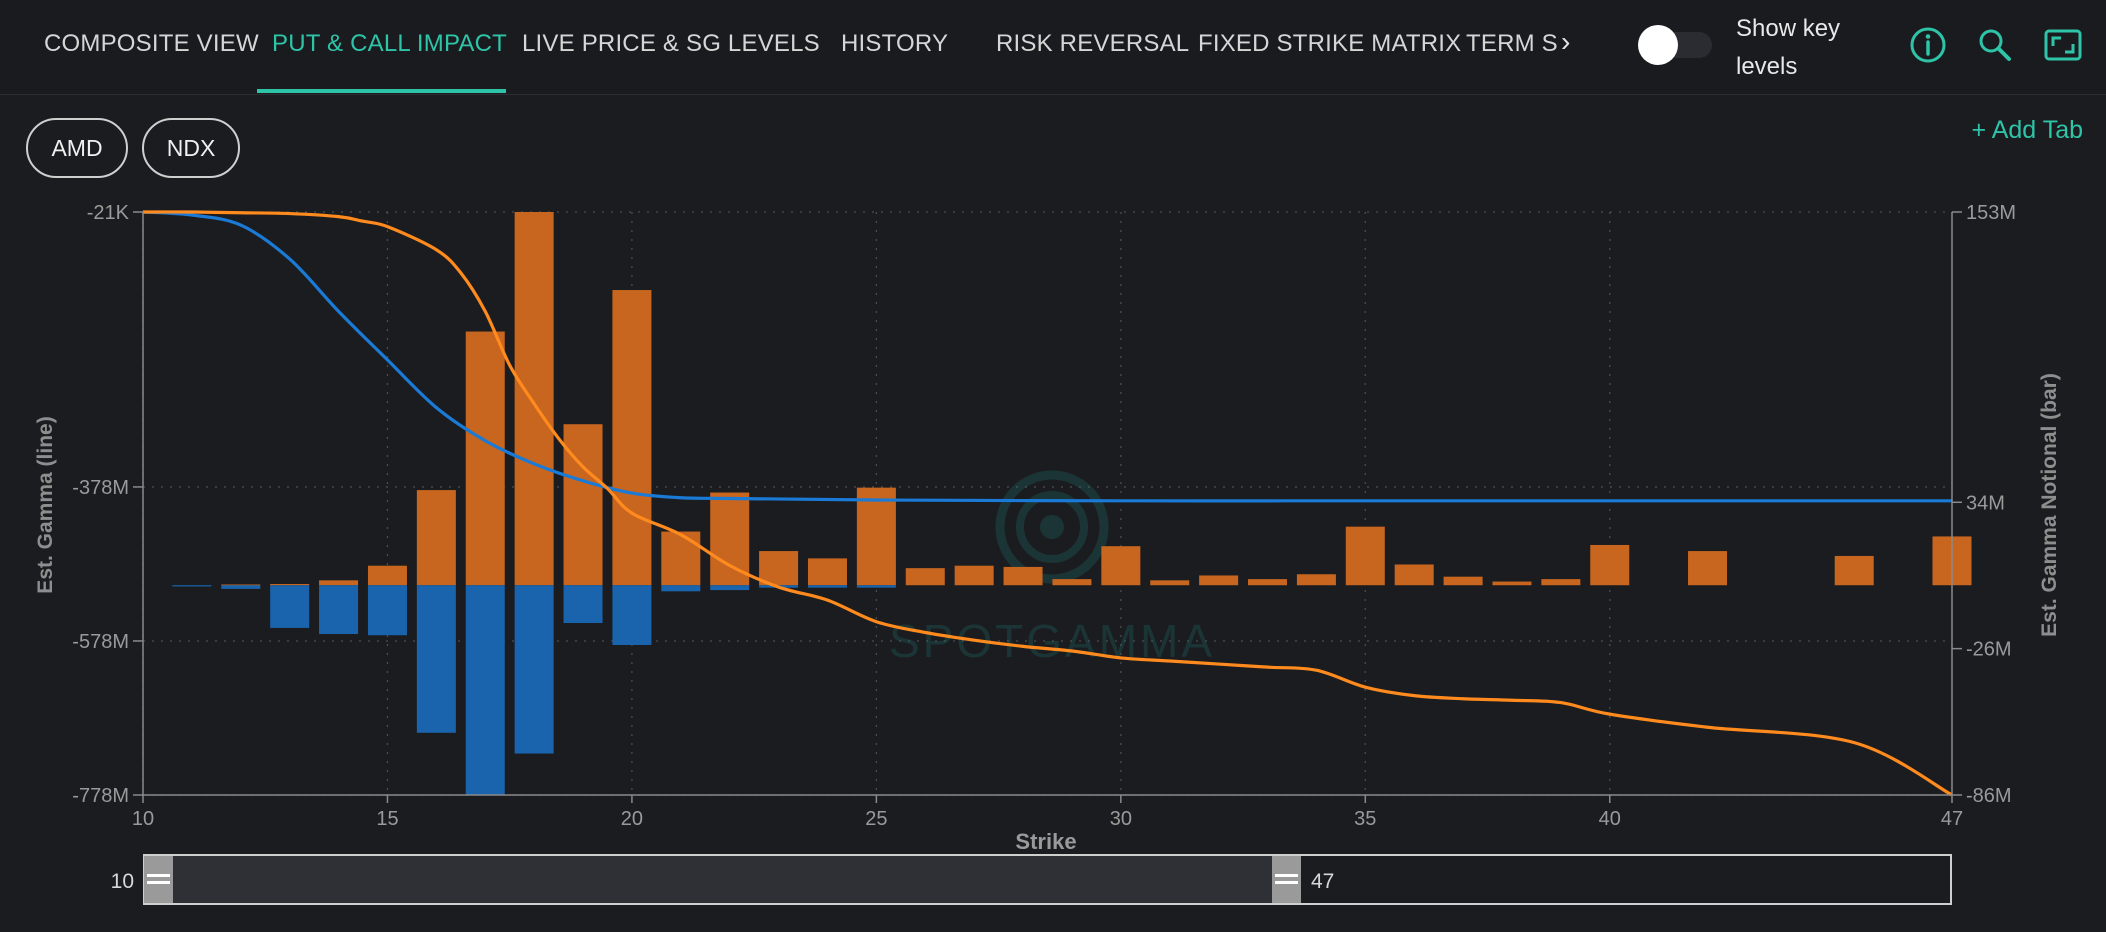  I want to click on x-tick-label: 30, so click(1121, 819).